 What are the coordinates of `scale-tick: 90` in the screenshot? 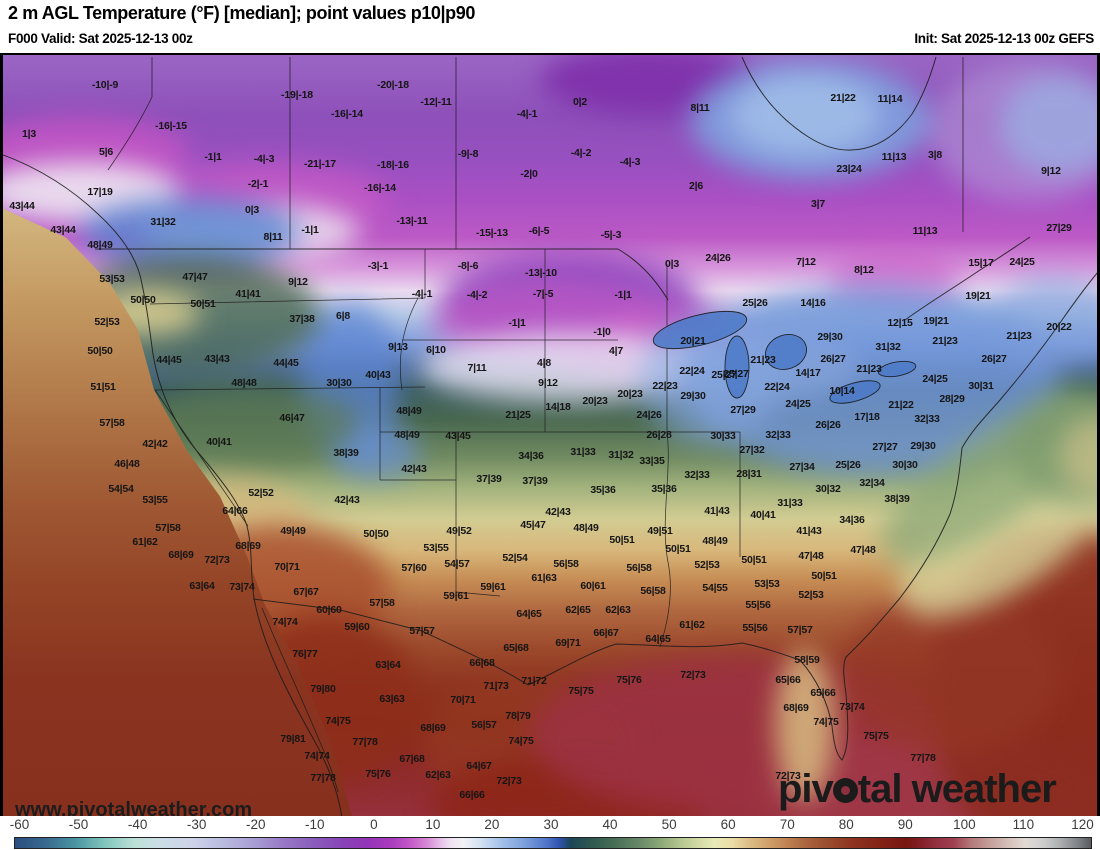 It's located at (905, 824).